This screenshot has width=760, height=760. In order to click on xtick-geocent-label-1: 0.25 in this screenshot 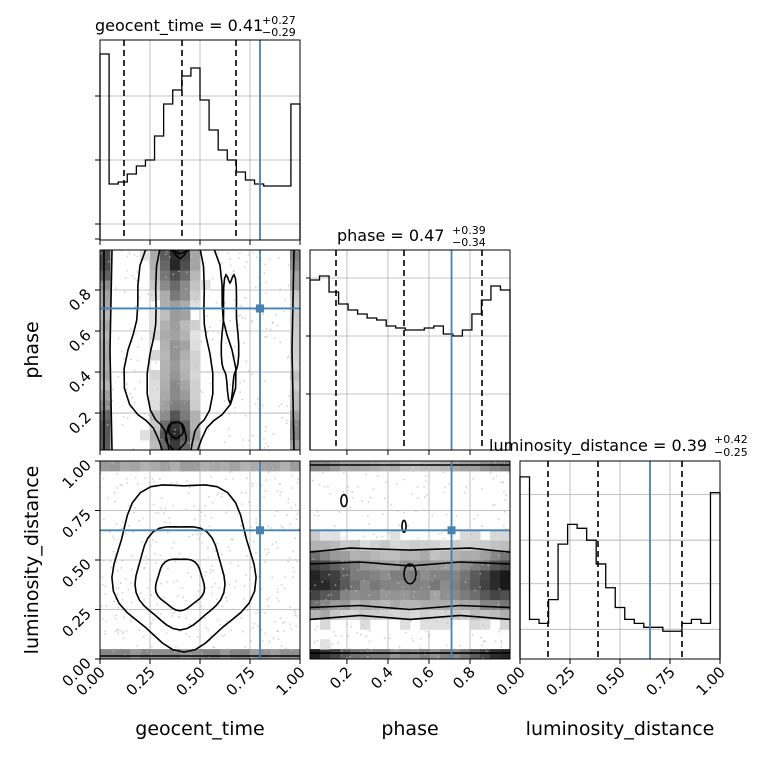, I will do `click(140, 681)`.